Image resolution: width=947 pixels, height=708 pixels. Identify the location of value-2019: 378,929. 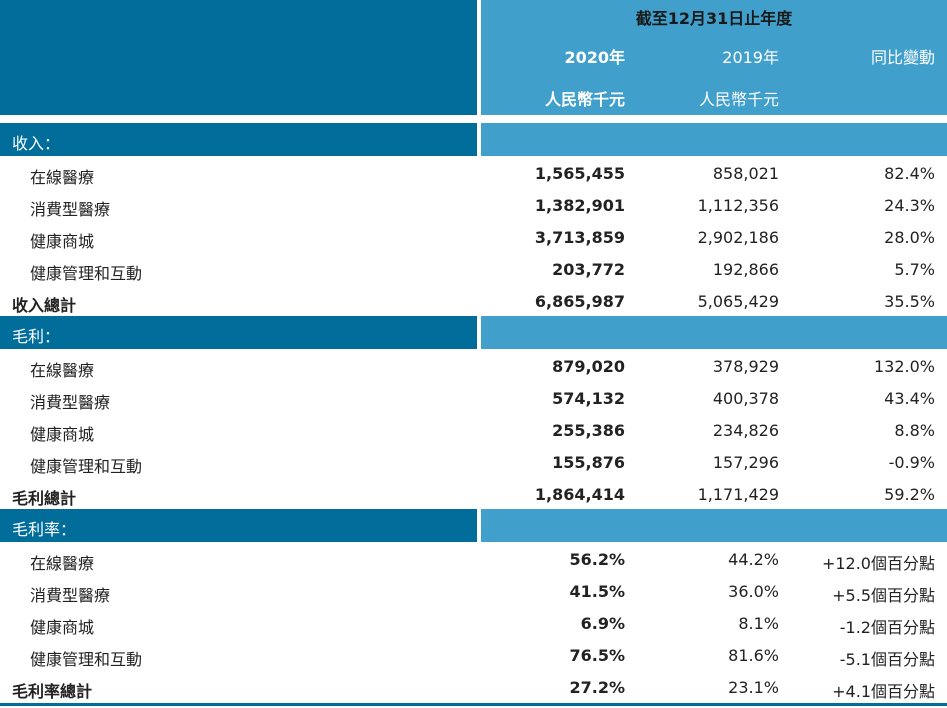
(745, 366).